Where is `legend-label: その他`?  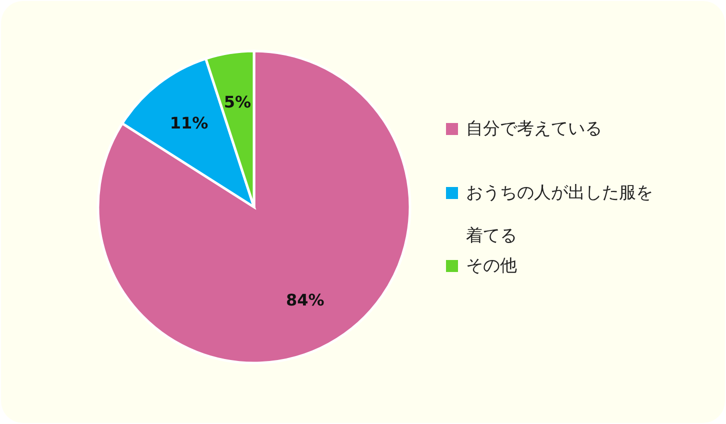 legend-label: その他 is located at coordinates (491, 266).